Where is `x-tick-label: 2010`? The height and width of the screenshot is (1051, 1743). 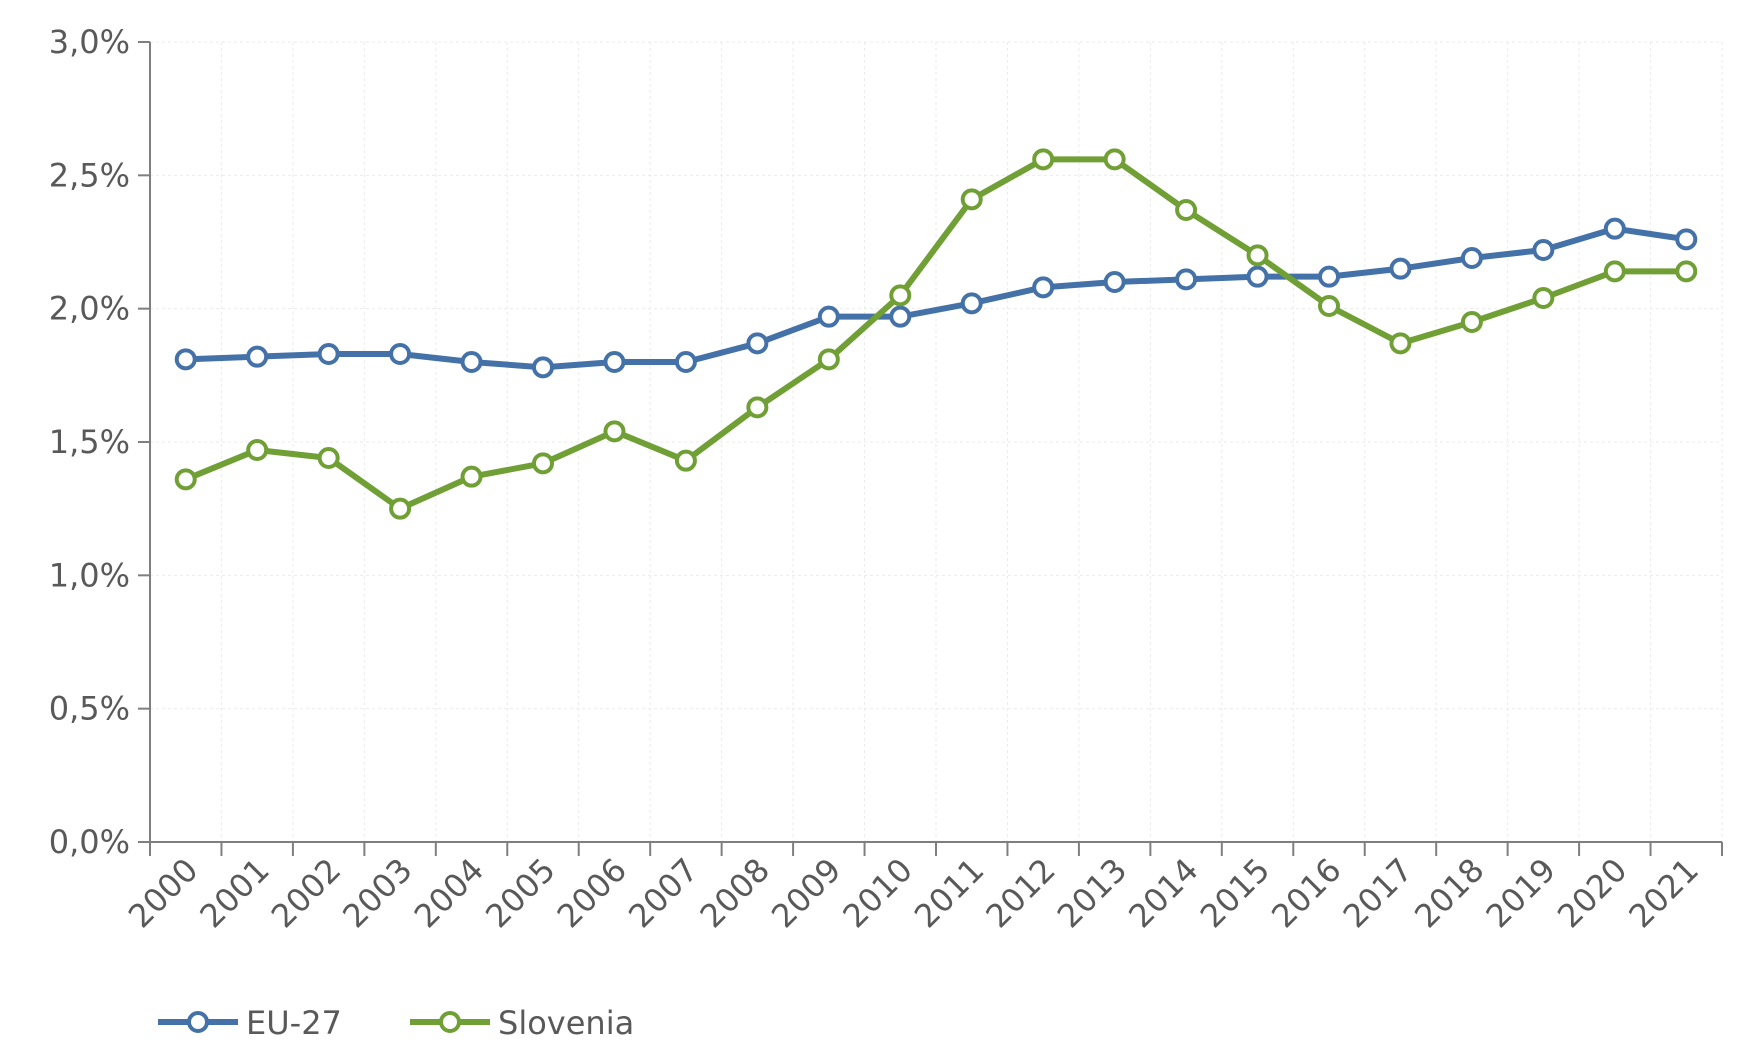
x-tick-label: 2010 is located at coordinates (877, 893).